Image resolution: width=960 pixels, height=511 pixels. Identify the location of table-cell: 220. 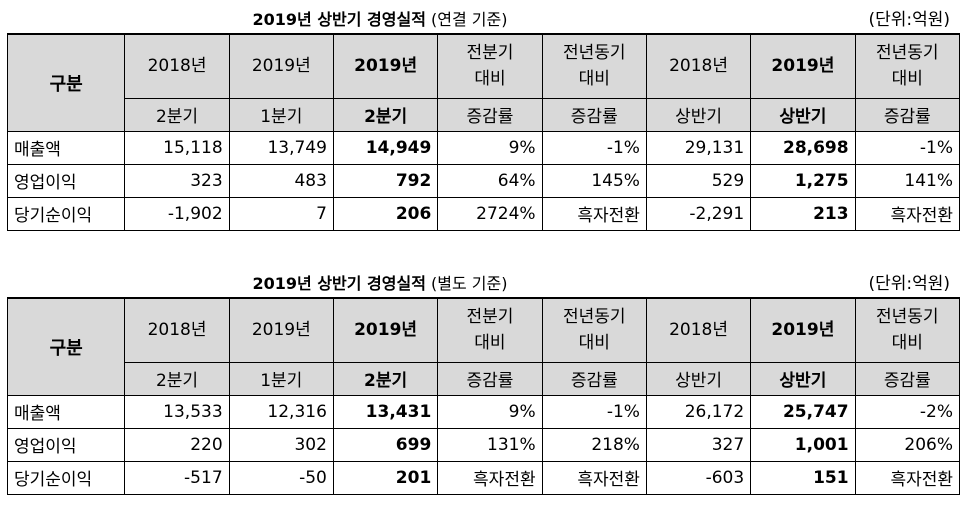
(177, 444).